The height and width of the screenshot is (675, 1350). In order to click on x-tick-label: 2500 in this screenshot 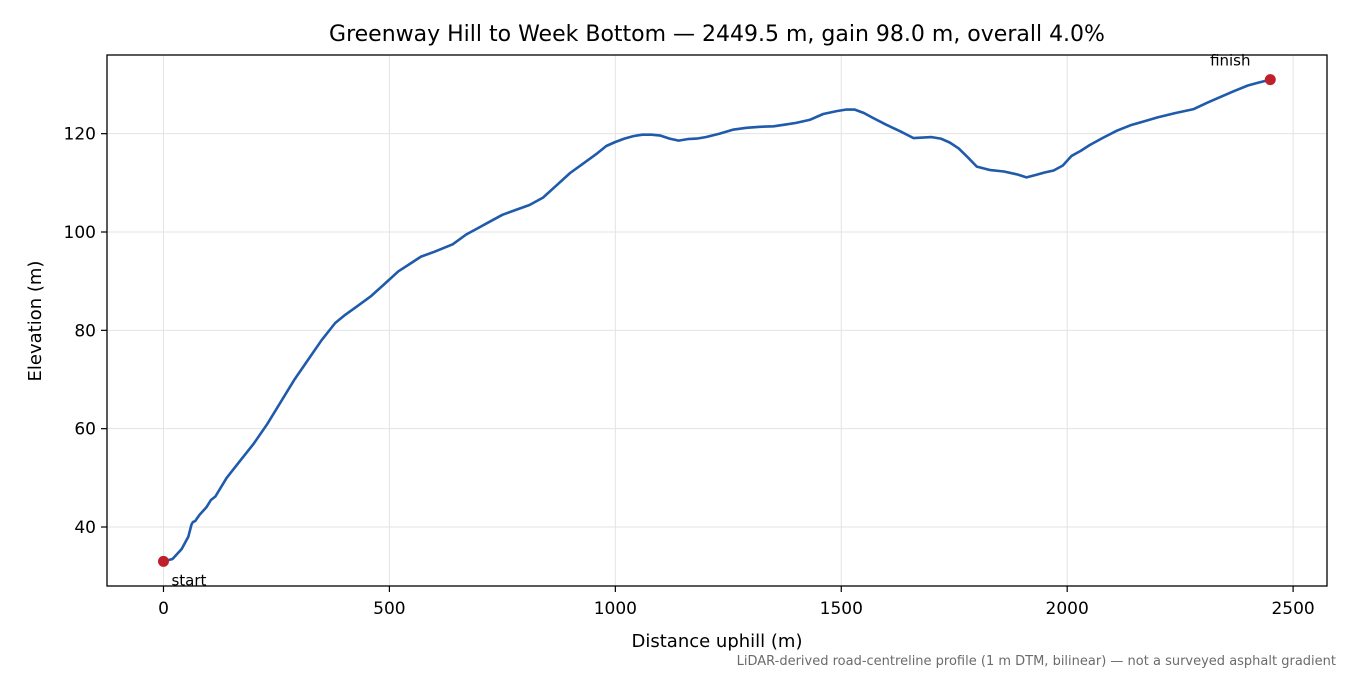, I will do `click(1292, 609)`.